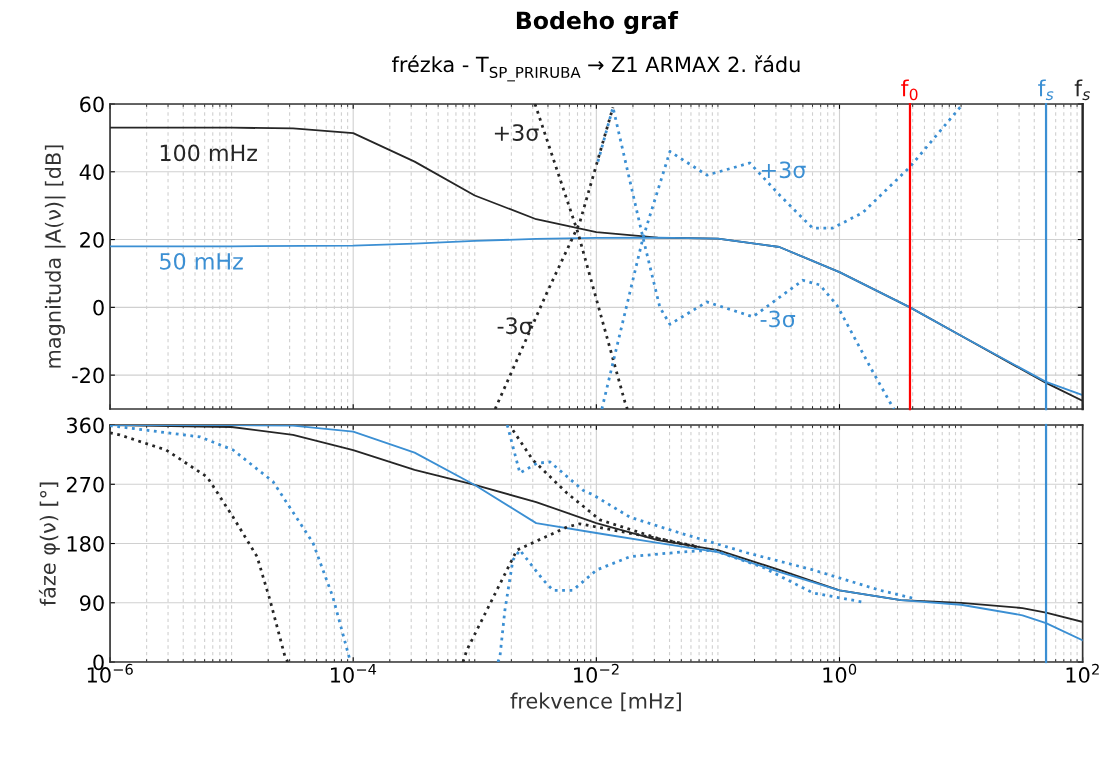 The image size is (1107, 758). What do you see at coordinates (840, 673) in the screenshot?
I see `x-tick-label: 10$^{0}$` at bounding box center [840, 673].